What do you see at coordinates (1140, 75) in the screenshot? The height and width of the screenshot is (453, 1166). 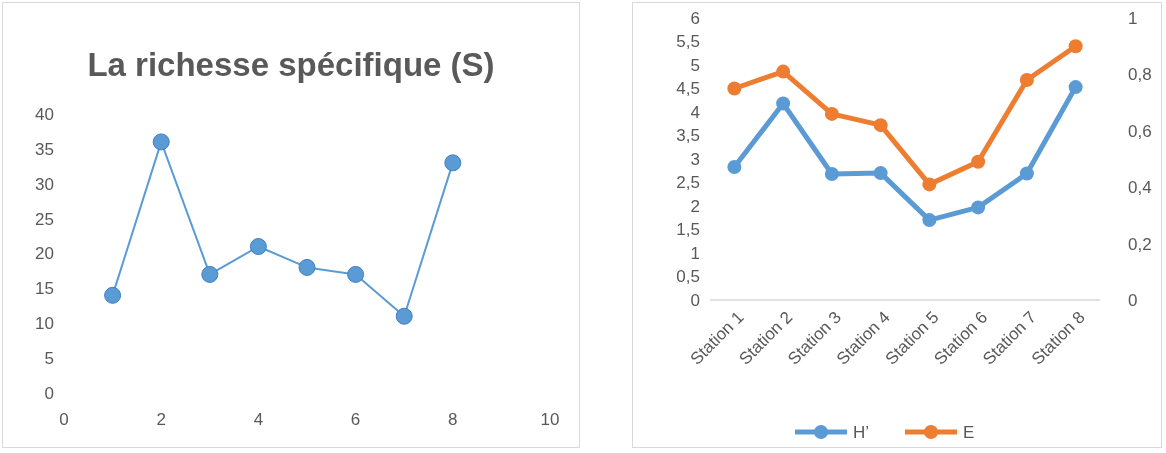 I see `y2-tick-label: 0,8` at bounding box center [1140, 75].